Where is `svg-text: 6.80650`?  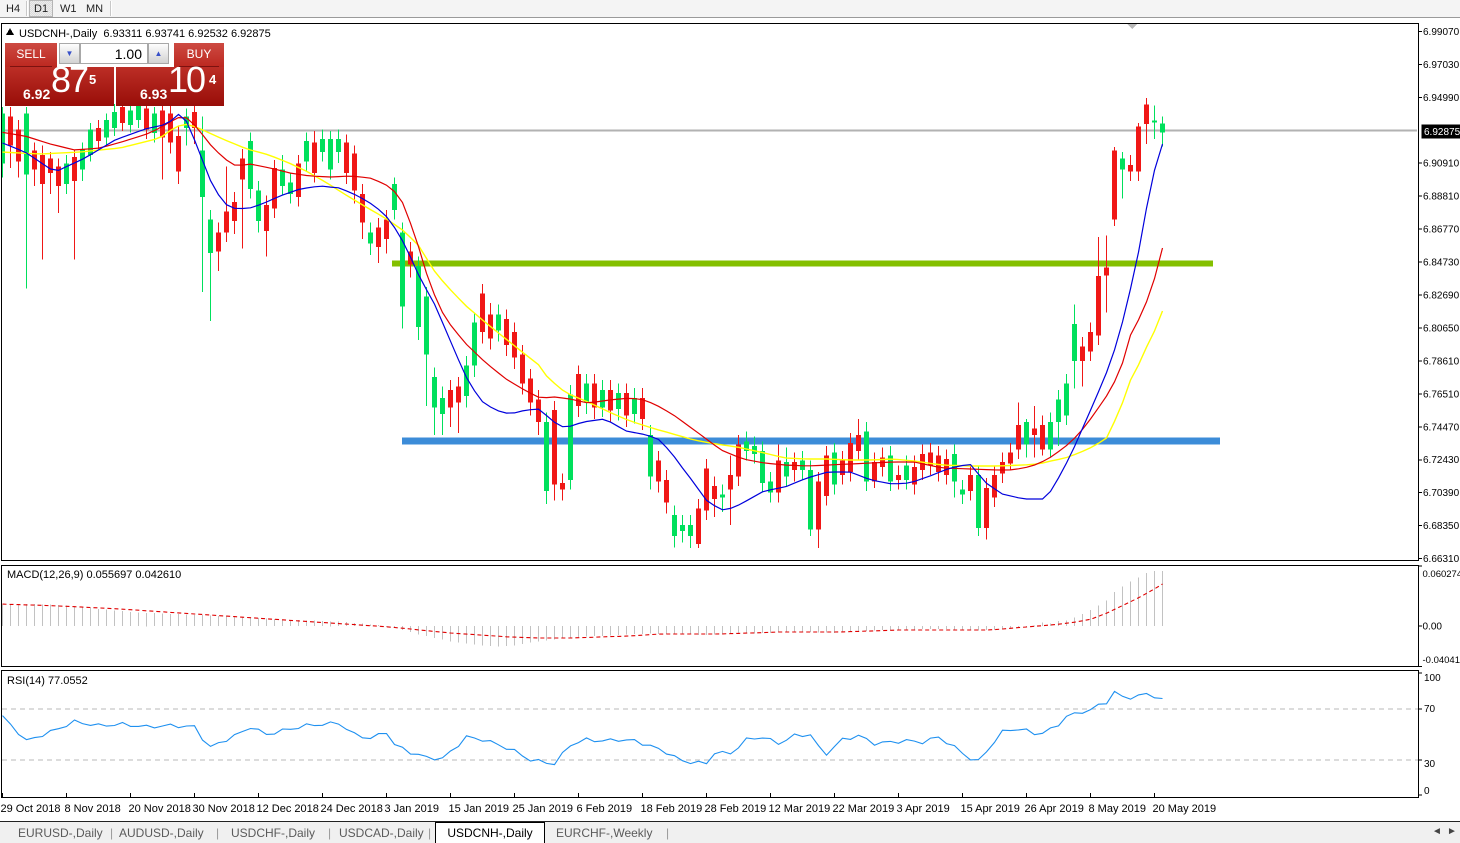
svg-text: 6.80650 is located at coordinates (1441, 328).